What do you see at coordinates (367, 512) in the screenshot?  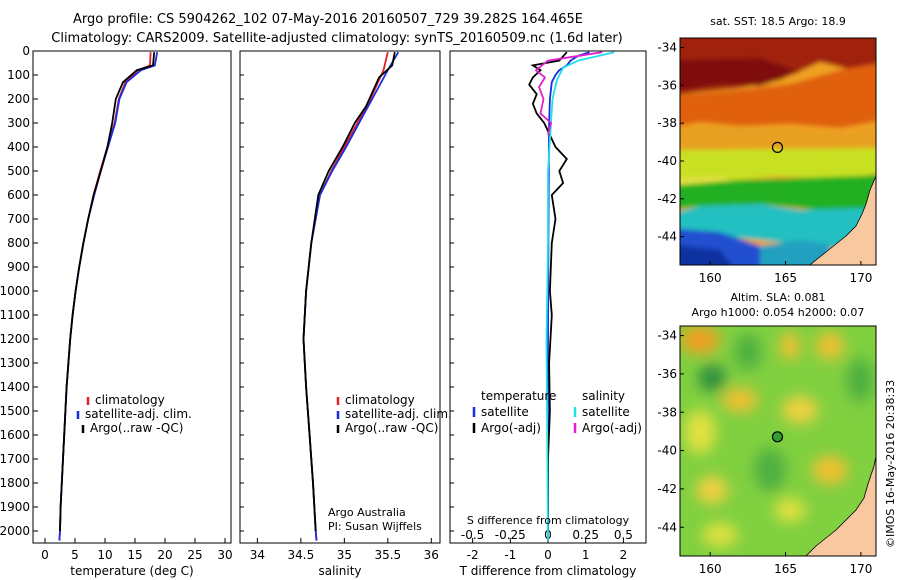 I see `salinity-annotation-1: Argo Australia` at bounding box center [367, 512].